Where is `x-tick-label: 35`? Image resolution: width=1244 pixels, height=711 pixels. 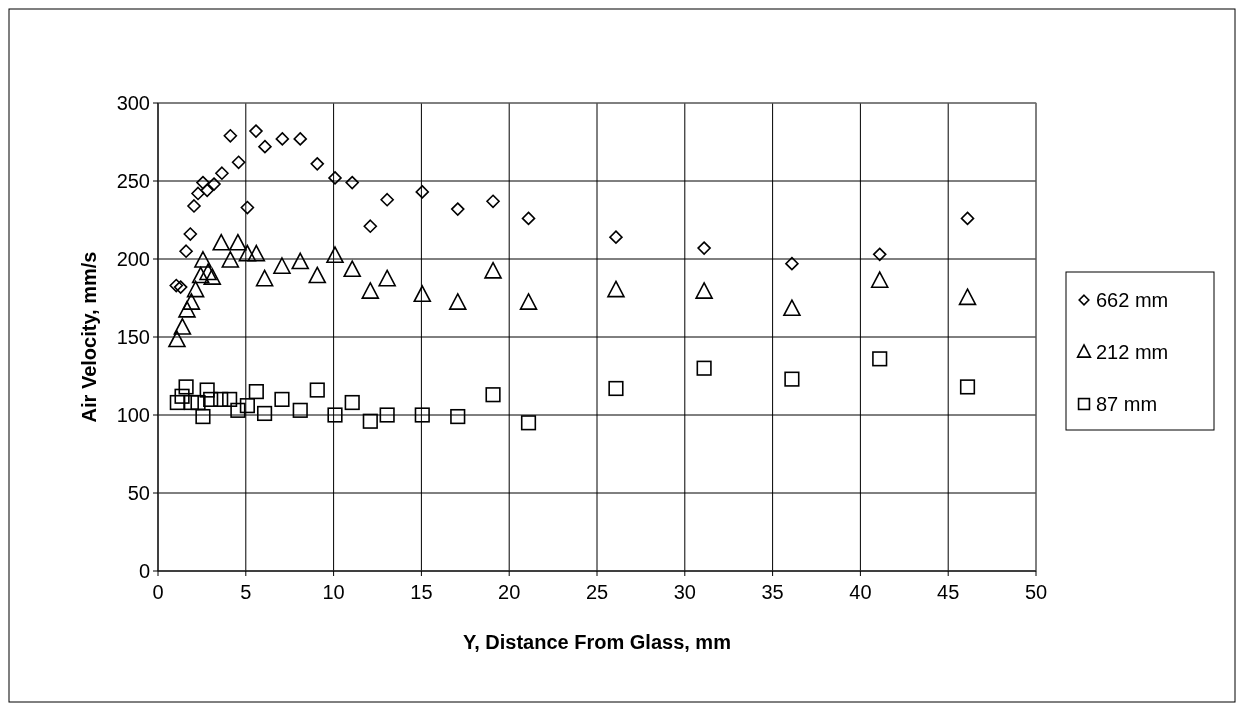
x-tick-label: 35 is located at coordinates (772, 592).